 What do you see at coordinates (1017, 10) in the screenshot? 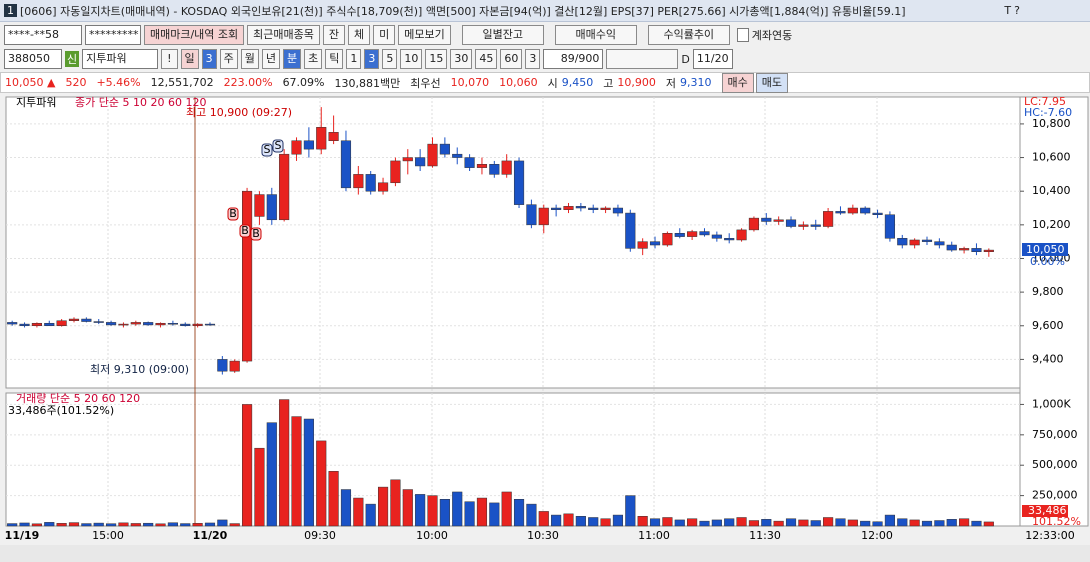
I see `window-button: ?` at bounding box center [1017, 10].